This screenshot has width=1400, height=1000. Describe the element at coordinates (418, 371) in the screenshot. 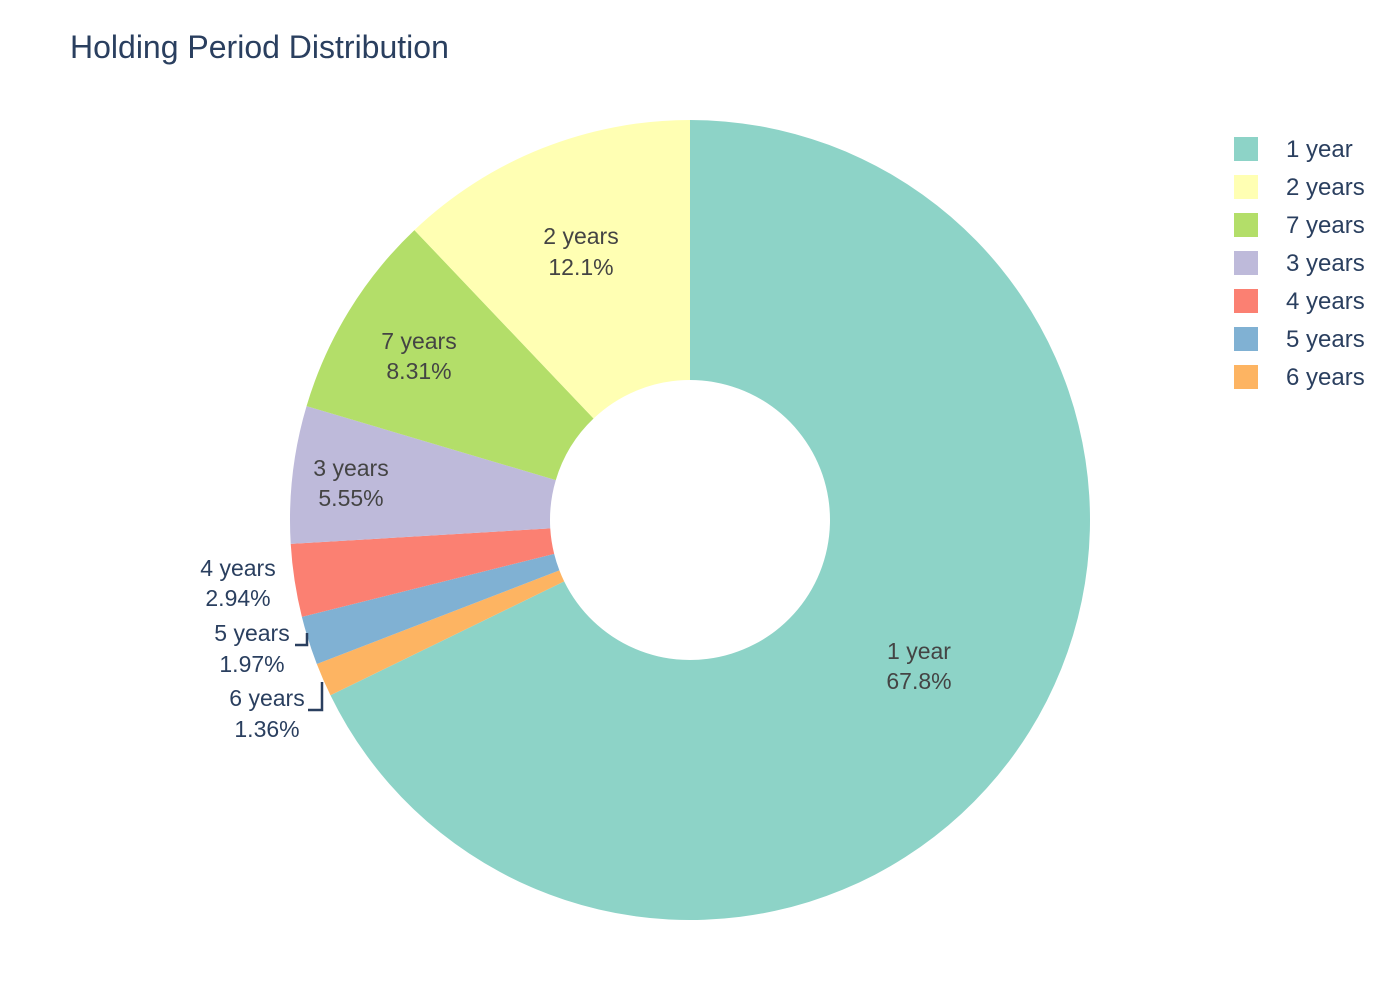

I see `slice-percent-7-years: 8.31%` at that location.